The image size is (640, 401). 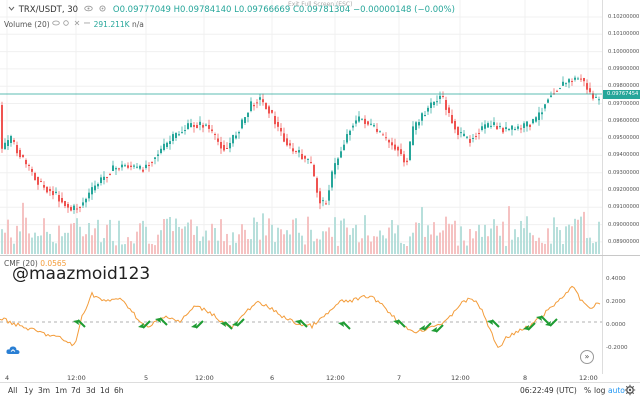 What do you see at coordinates (119, 390) in the screenshot?
I see `range-button-6h: 6h` at bounding box center [119, 390].